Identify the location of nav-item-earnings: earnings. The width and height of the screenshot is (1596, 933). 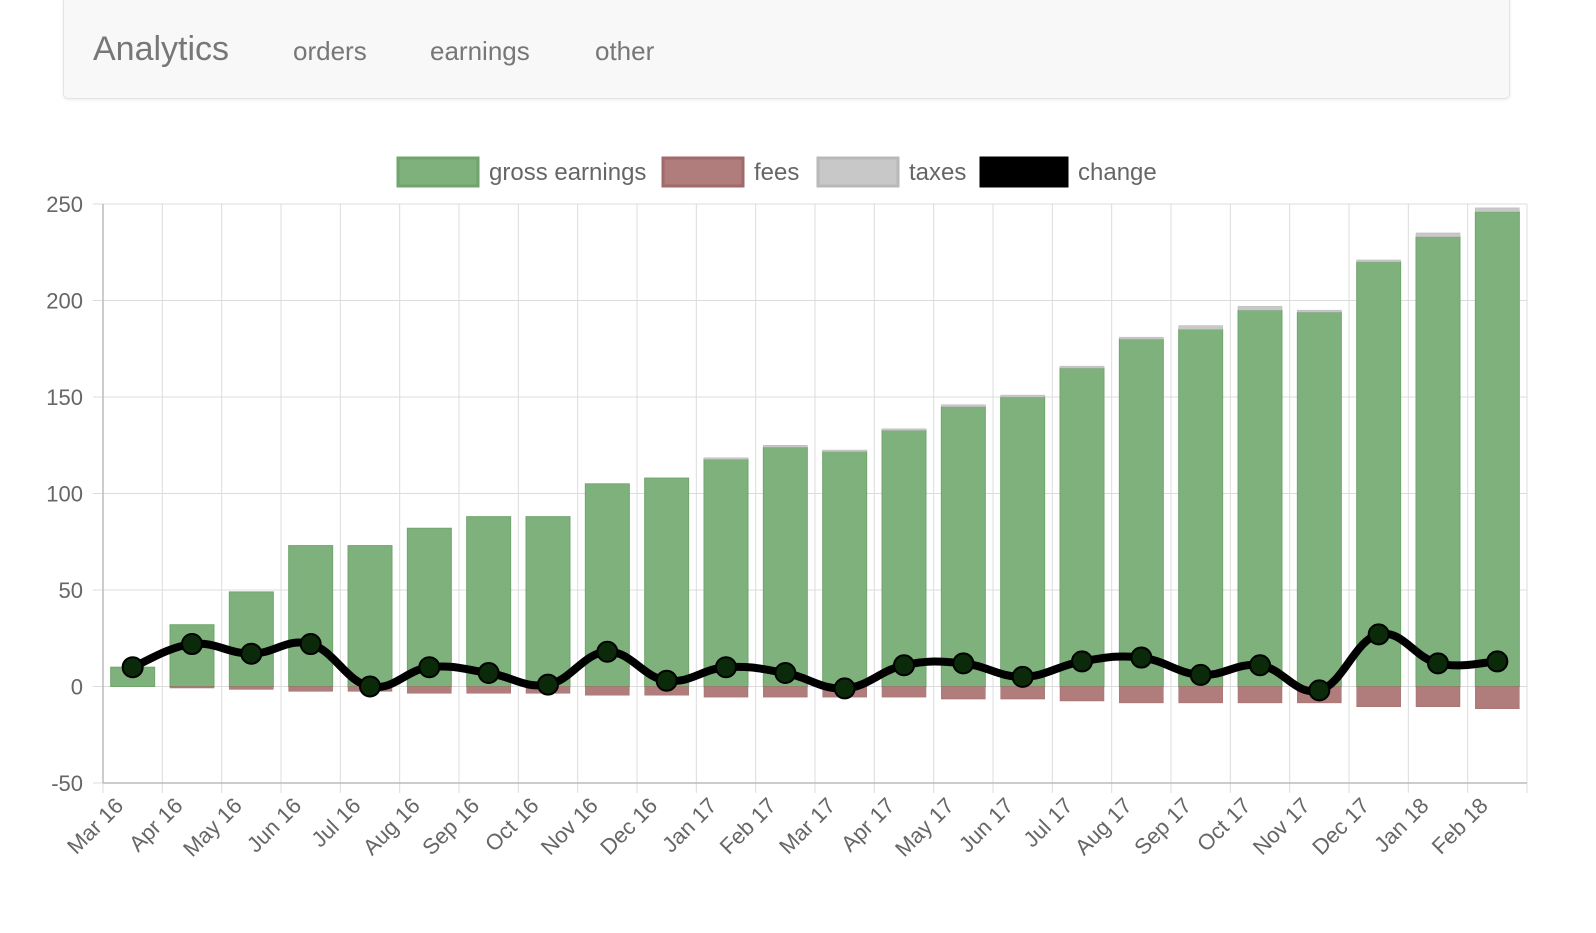
(480, 51).